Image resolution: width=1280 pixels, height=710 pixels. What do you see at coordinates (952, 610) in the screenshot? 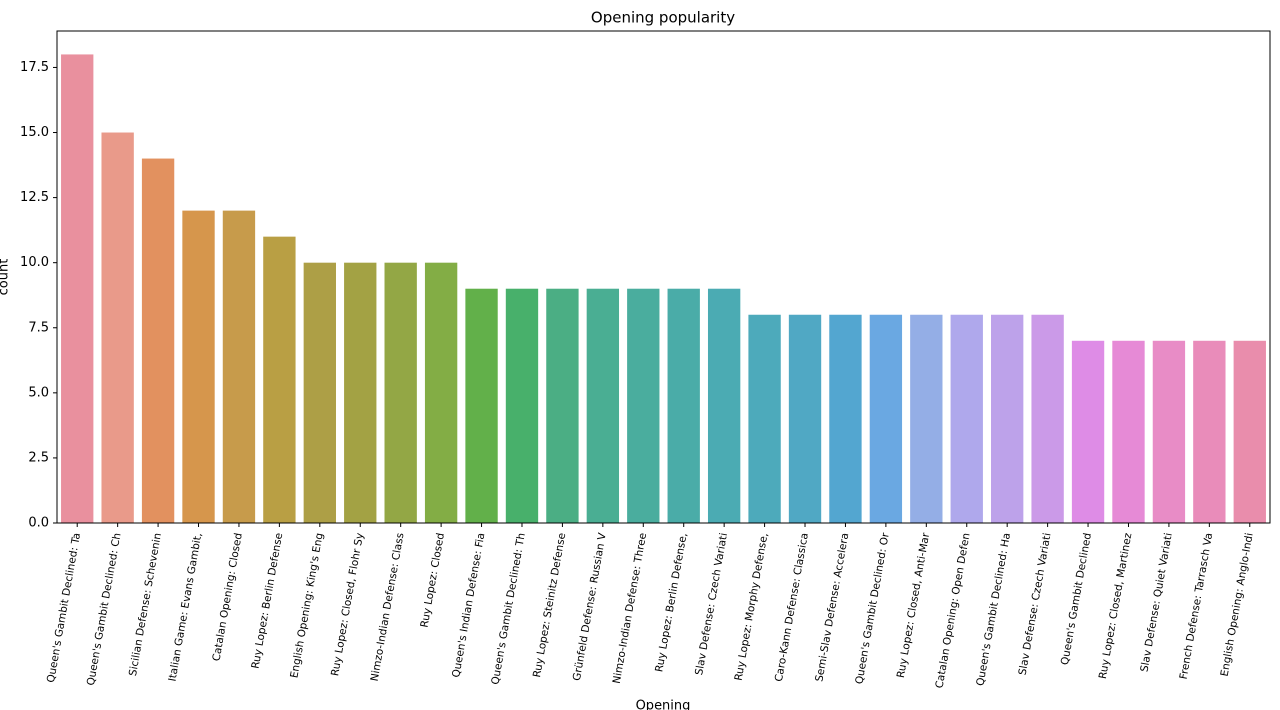
I see `x-tick-label: Catalan Opening: Open Defen` at bounding box center [952, 610].